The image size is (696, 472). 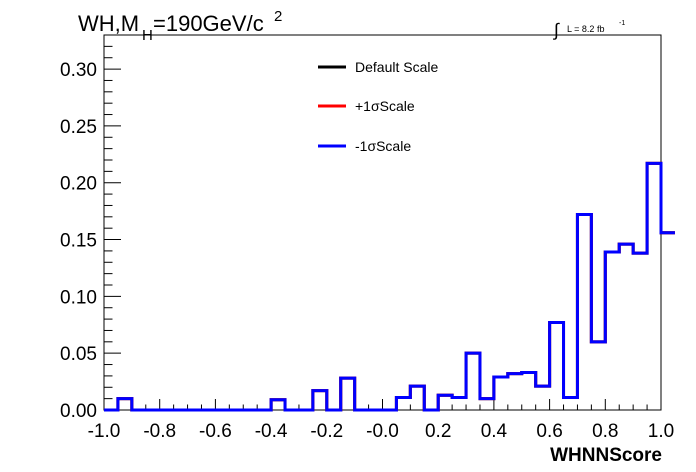 I want to click on y-axis: 0.00 0.05 0.10 0.15 0.20 0.25 0.30, so click(x=90, y=228).